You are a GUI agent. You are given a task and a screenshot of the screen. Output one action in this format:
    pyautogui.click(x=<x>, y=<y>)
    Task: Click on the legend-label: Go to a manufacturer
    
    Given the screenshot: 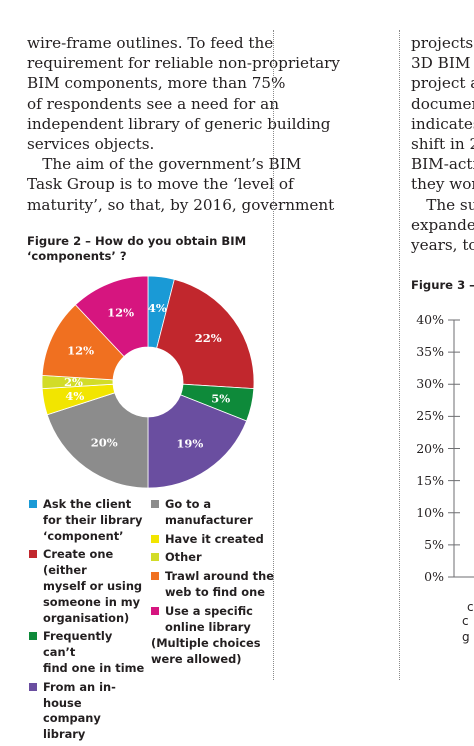 What is the action you would take?
    pyautogui.click(x=209, y=512)
    